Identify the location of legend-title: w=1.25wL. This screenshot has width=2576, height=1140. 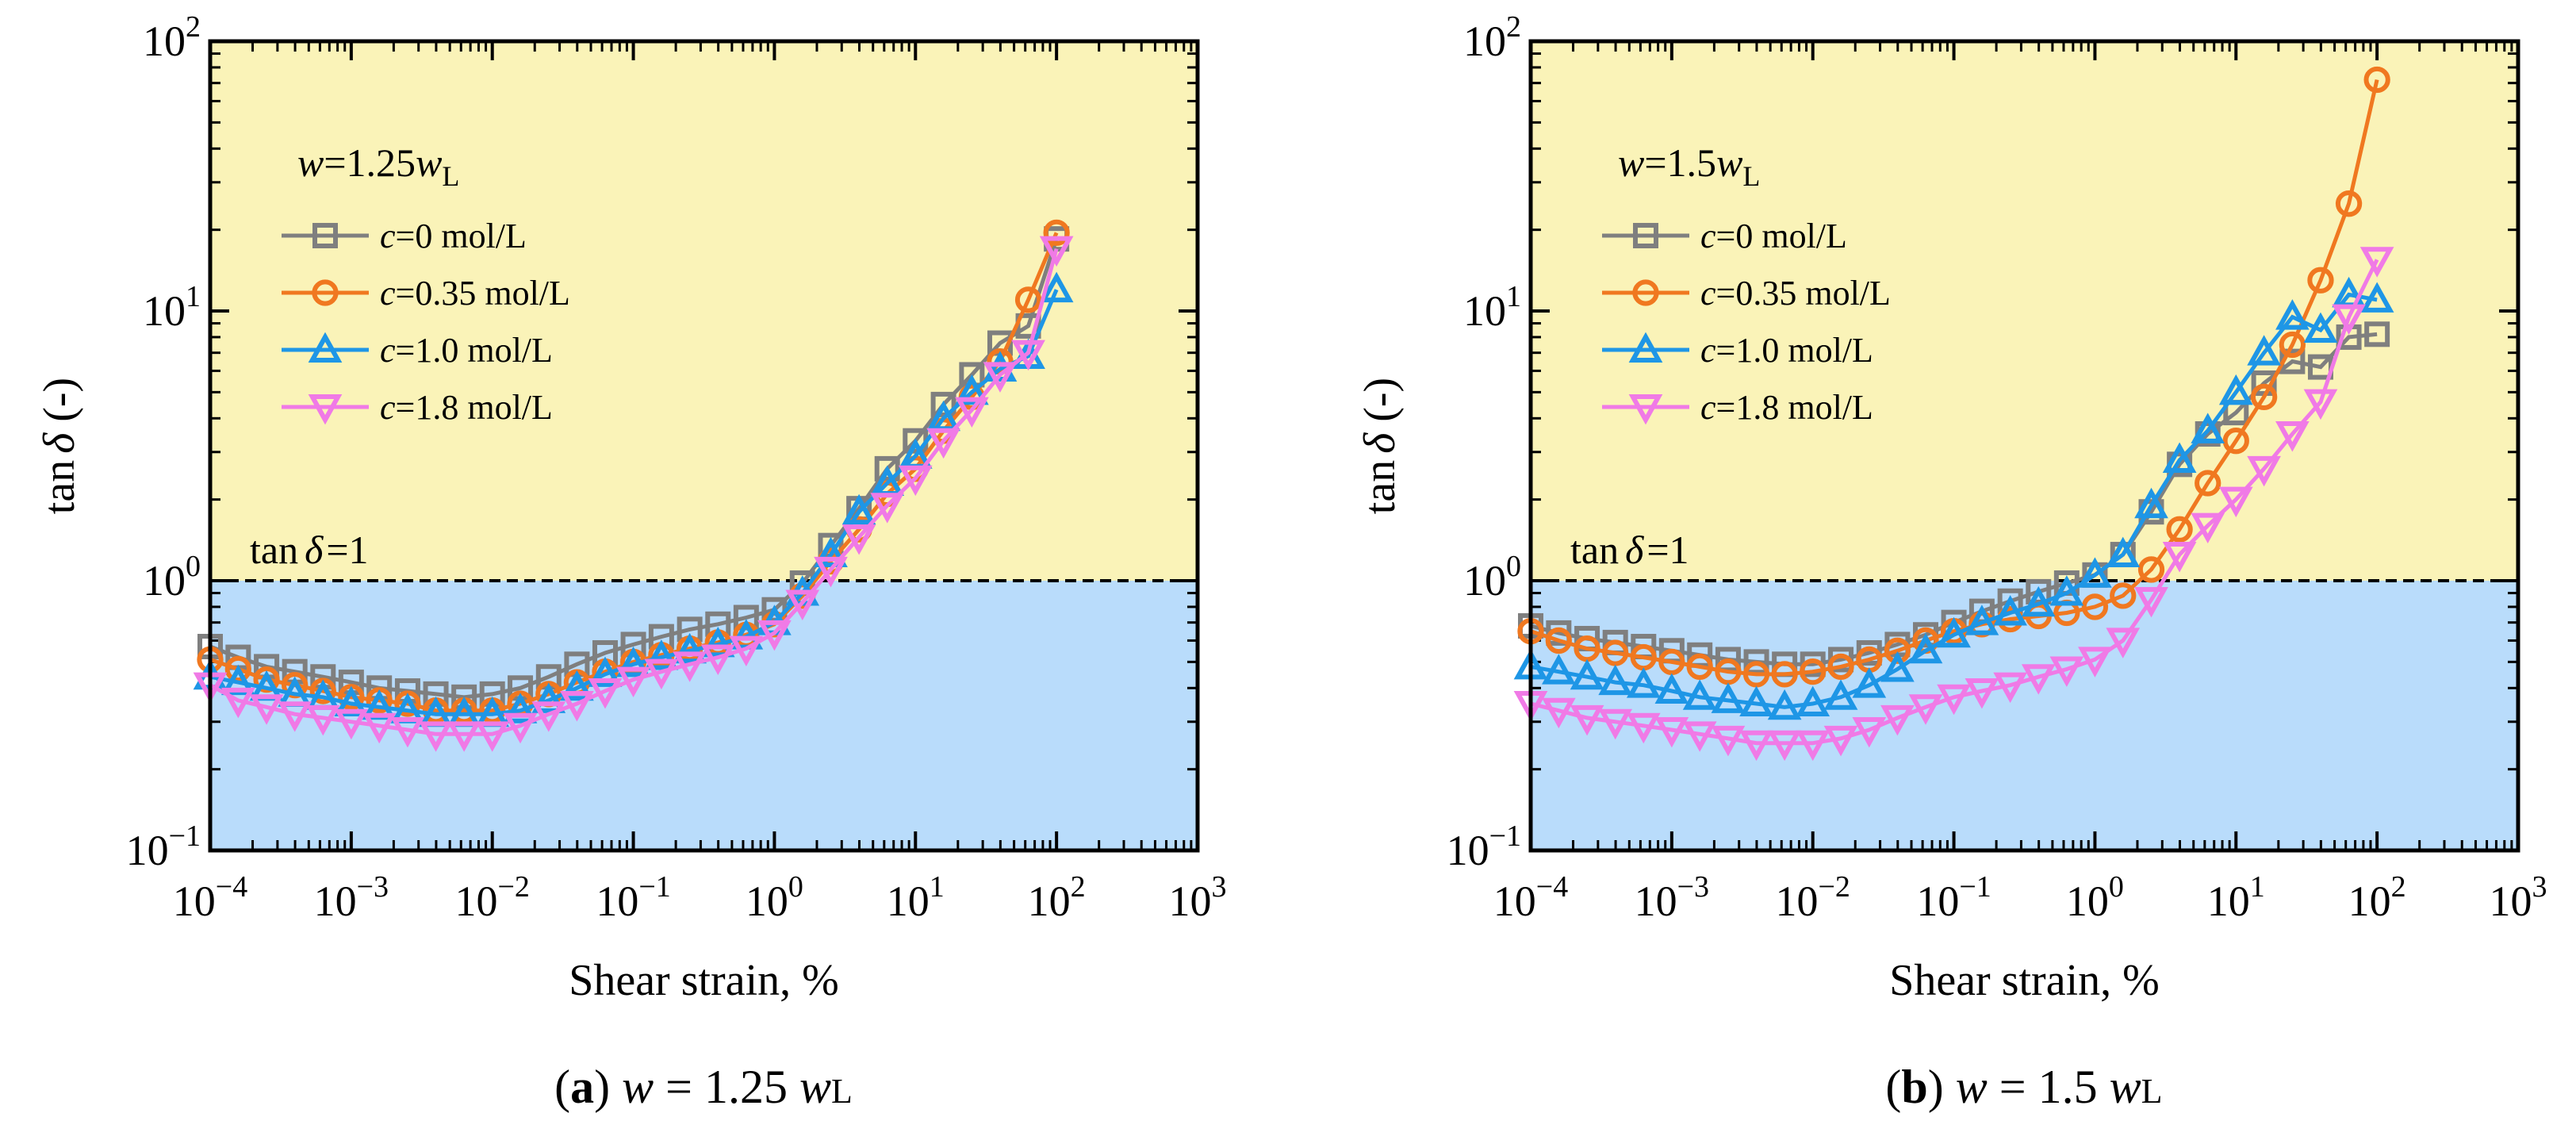
(378, 166).